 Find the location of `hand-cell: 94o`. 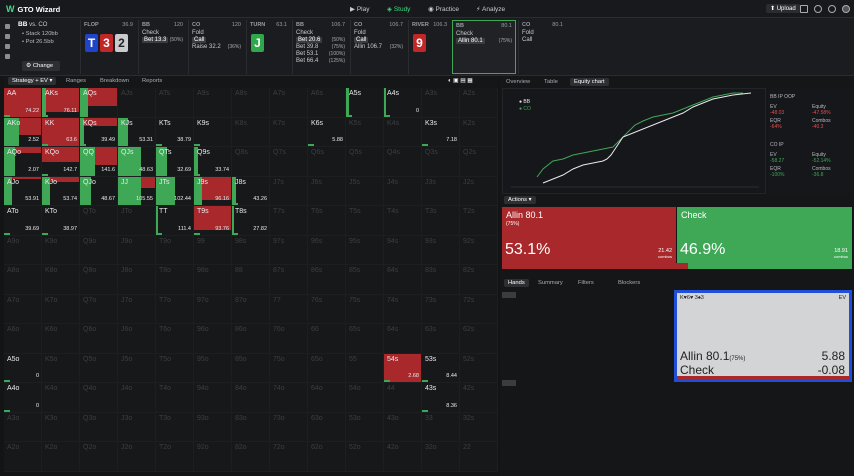

hand-cell: 94o is located at coordinates (213, 398).